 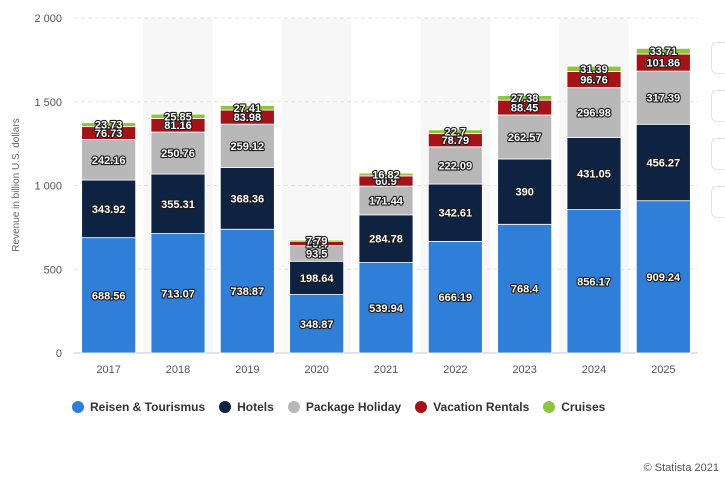 What do you see at coordinates (247, 370) in the screenshot?
I see `x-tick-label: 2019` at bounding box center [247, 370].